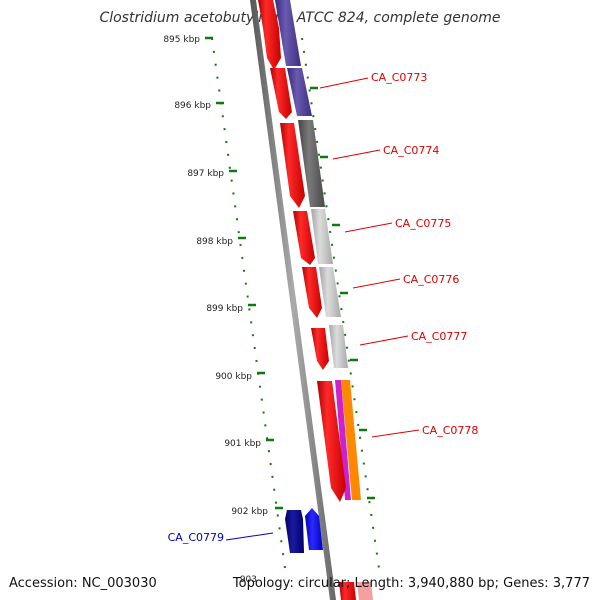 This screenshot has width=600, height=600. Describe the element at coordinates (423, 223) in the screenshot. I see `gene-label-ca-c0775: CA_C0775` at that location.